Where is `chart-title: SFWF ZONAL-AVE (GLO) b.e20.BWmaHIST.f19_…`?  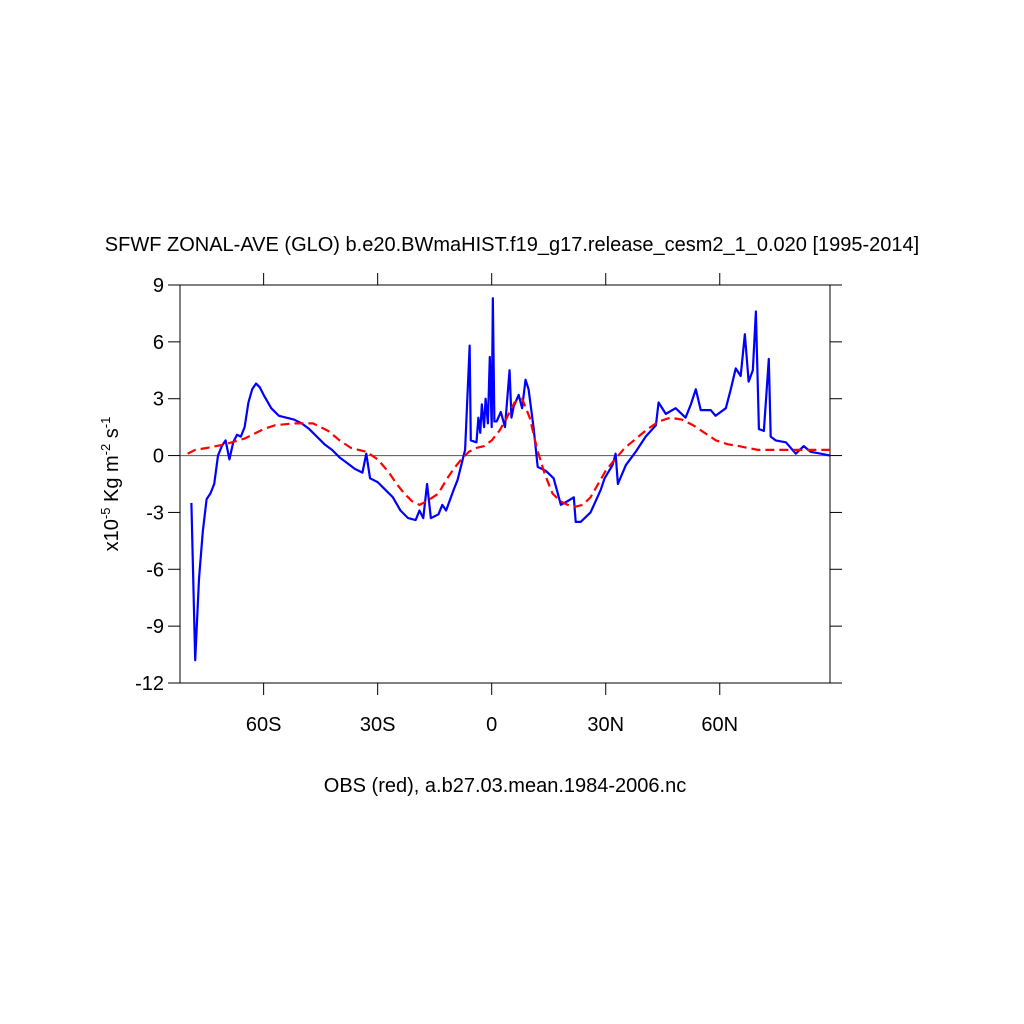
chart-title: SFWF ZONAL-AVE (GLO) b.e20.BWmaHIST.f19_… is located at coordinates (512, 245).